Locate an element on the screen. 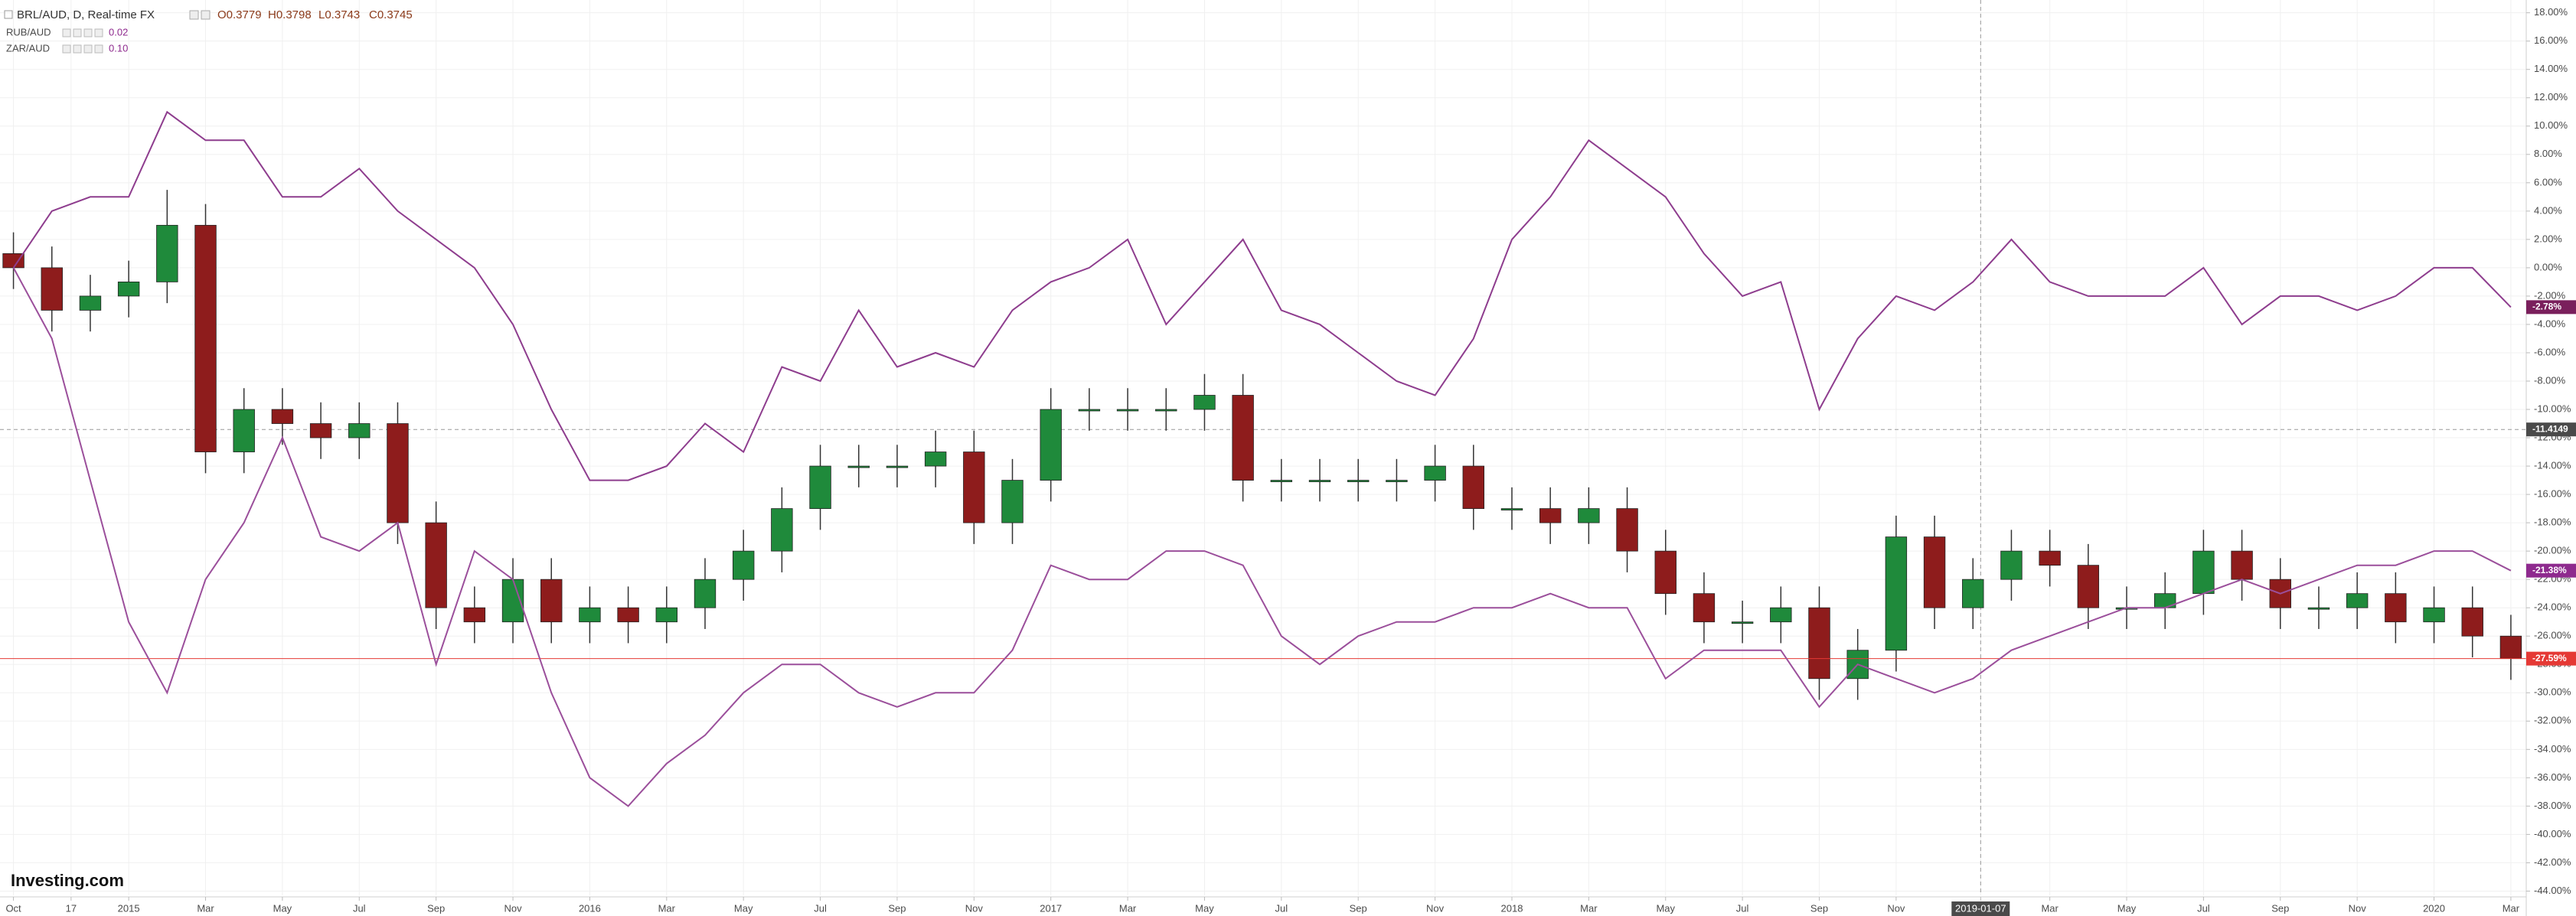 The width and height of the screenshot is (2576, 916). ohlc-high: H0.3798 is located at coordinates (290, 14).